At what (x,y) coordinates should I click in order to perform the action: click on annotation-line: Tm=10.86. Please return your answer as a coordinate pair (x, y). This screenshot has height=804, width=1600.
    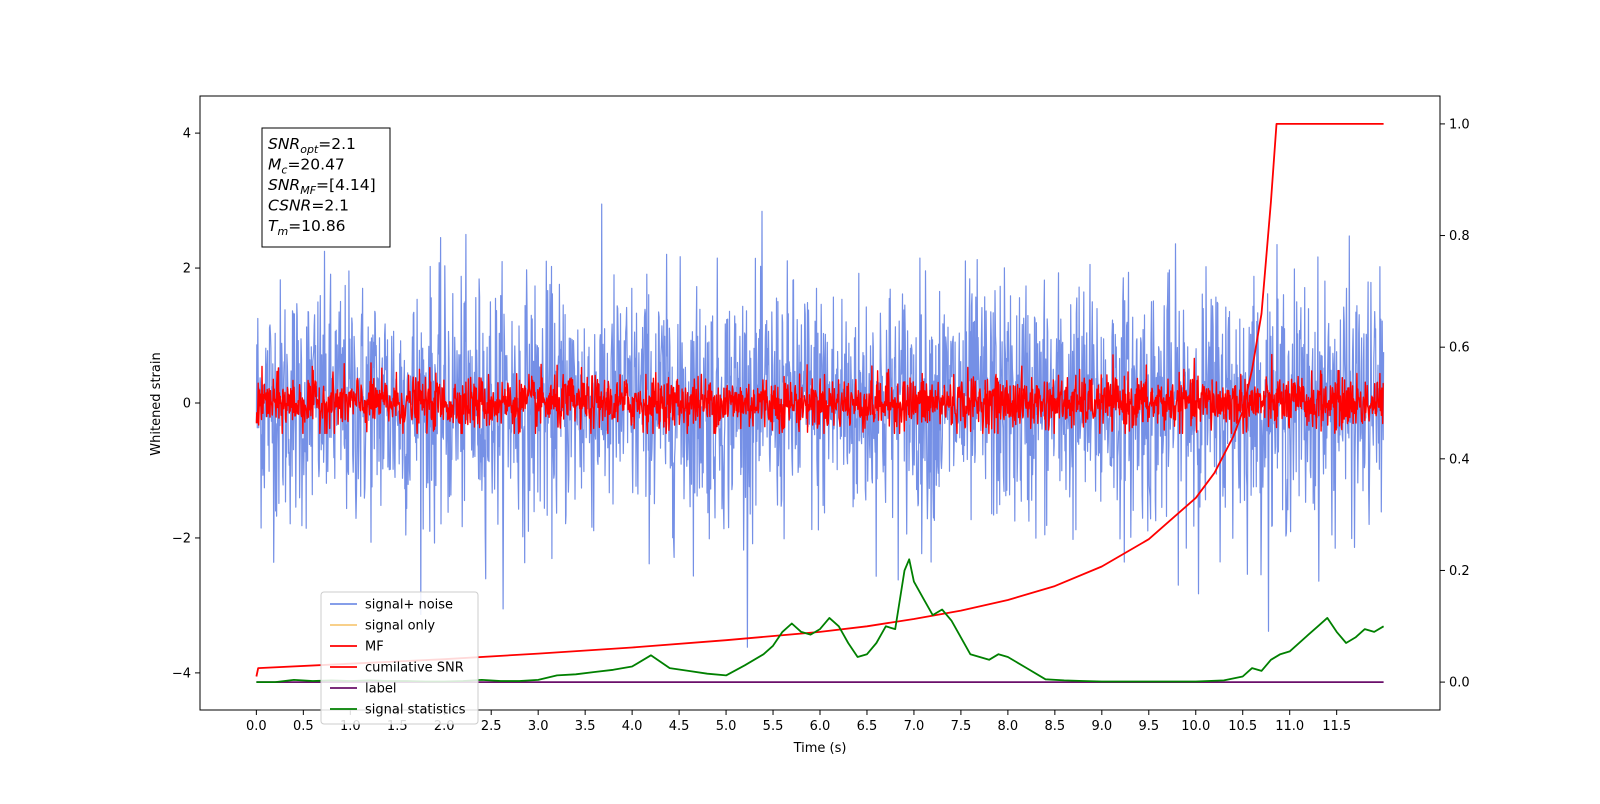
    Looking at the image, I should click on (307, 227).